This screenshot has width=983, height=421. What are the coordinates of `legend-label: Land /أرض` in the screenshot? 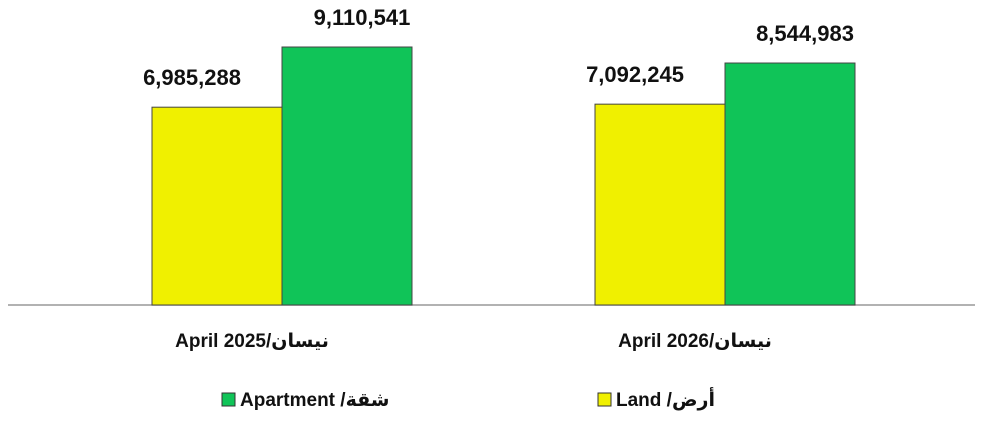 It's located at (665, 399).